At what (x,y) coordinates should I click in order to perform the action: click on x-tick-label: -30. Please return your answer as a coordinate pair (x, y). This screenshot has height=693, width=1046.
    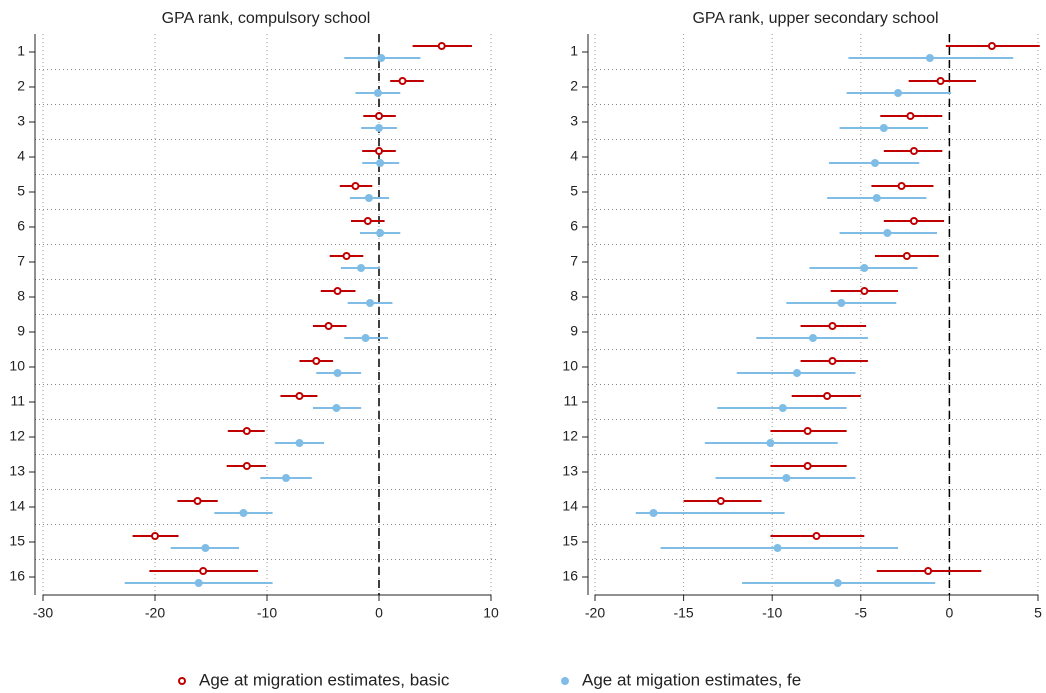
    Looking at the image, I should click on (43, 613).